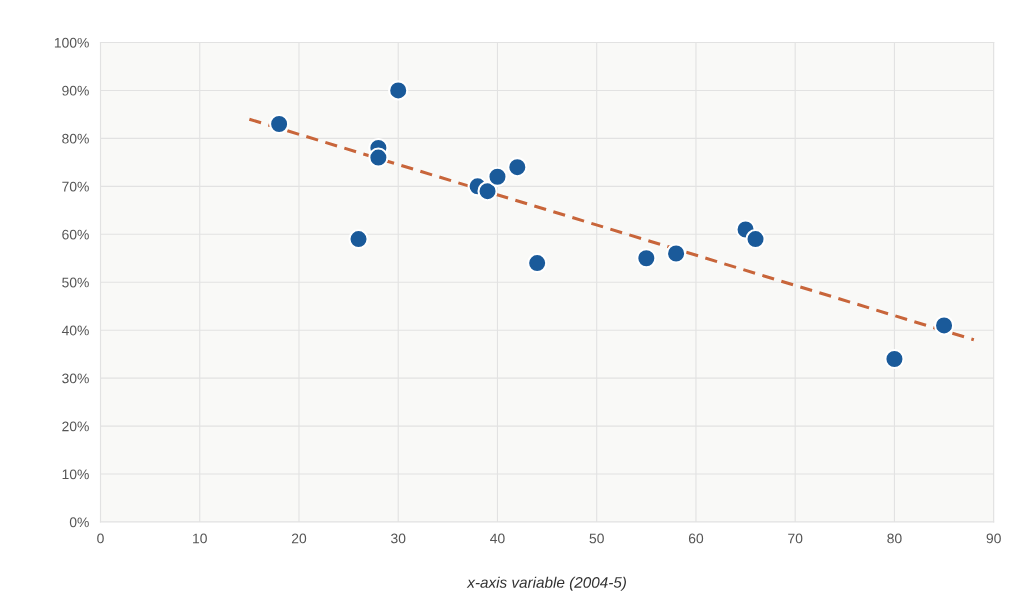  What do you see at coordinates (75, 426) in the screenshot?
I see `y-tick-label: 20%` at bounding box center [75, 426].